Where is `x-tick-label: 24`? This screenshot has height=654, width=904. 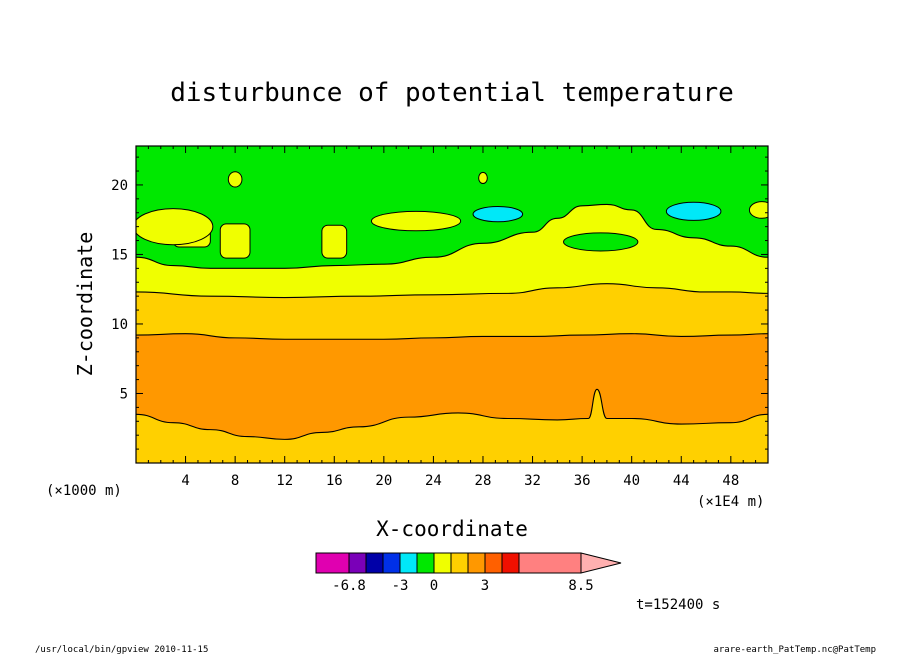 x-tick-label: 24 is located at coordinates (433, 481).